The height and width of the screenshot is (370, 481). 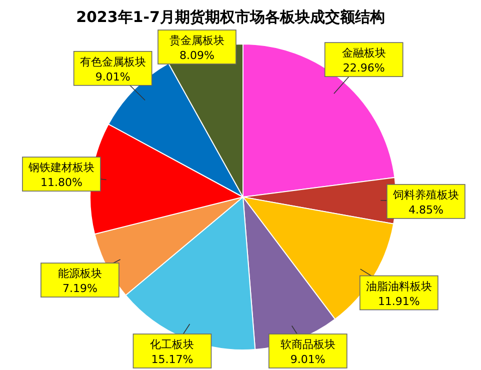 I want to click on slice-label: 钢铁建材板块, so click(x=60, y=167).